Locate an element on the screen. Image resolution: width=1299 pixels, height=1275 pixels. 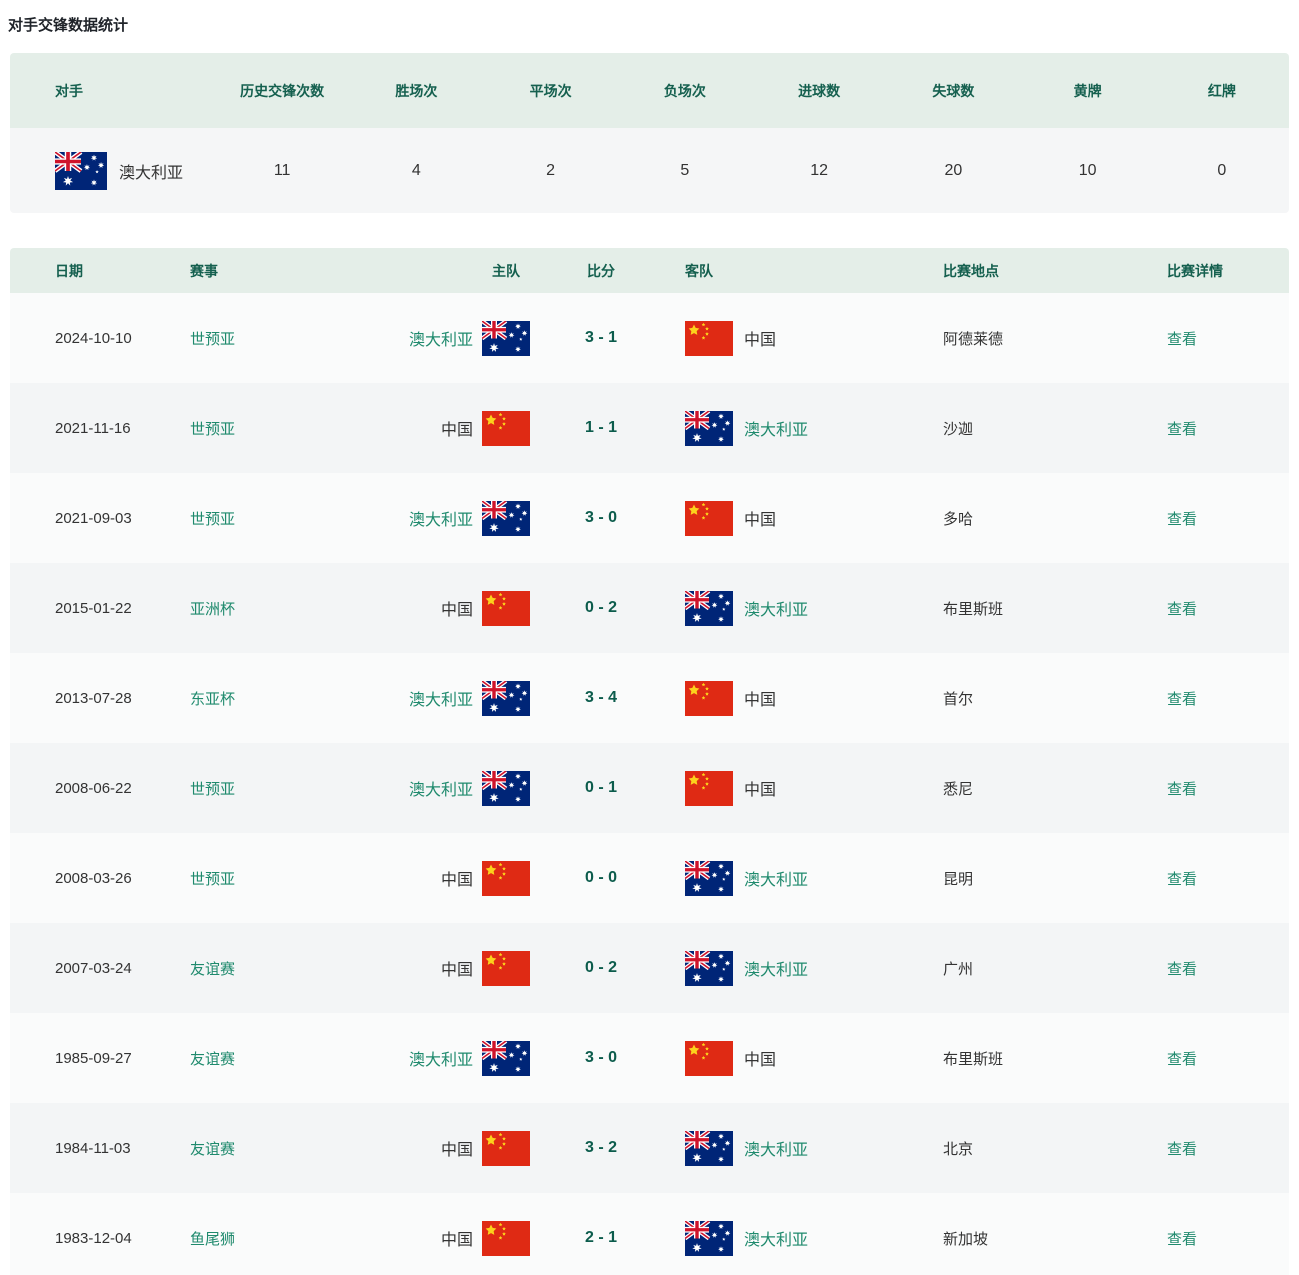
match-row: 2013-07-28 东亚杯 澳大利亚 3 - 4 中国 首尔 查看 is located at coordinates (649, 698).